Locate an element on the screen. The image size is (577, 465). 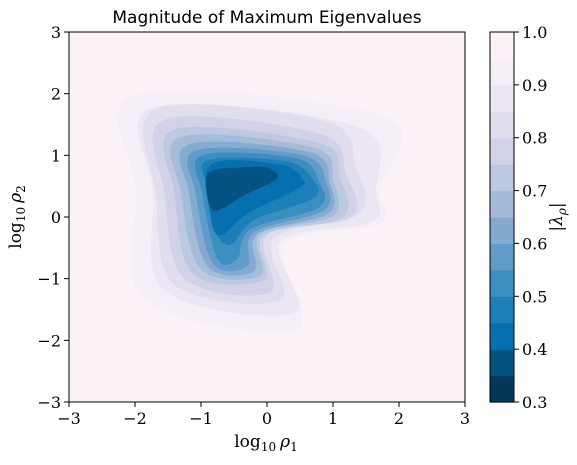
colorbar: 0.3 0.4 0.5 0.6 0.7 0.8 0.9 1.0 is located at coordinates (518, 217).